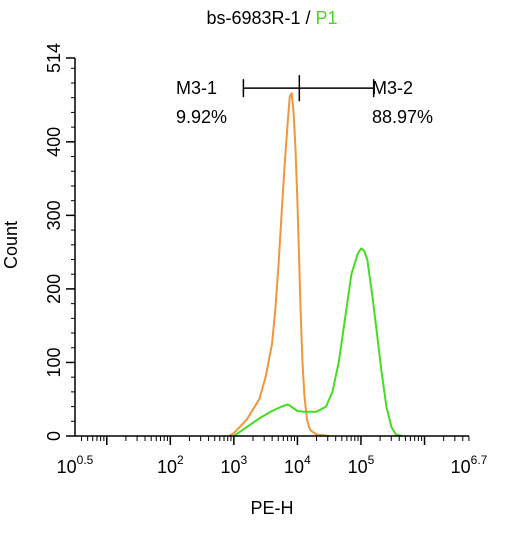 The height and width of the screenshot is (536, 512). Describe the element at coordinates (201, 117) in the screenshot. I see `gate-percent-m3-1: 9.92%` at that location.